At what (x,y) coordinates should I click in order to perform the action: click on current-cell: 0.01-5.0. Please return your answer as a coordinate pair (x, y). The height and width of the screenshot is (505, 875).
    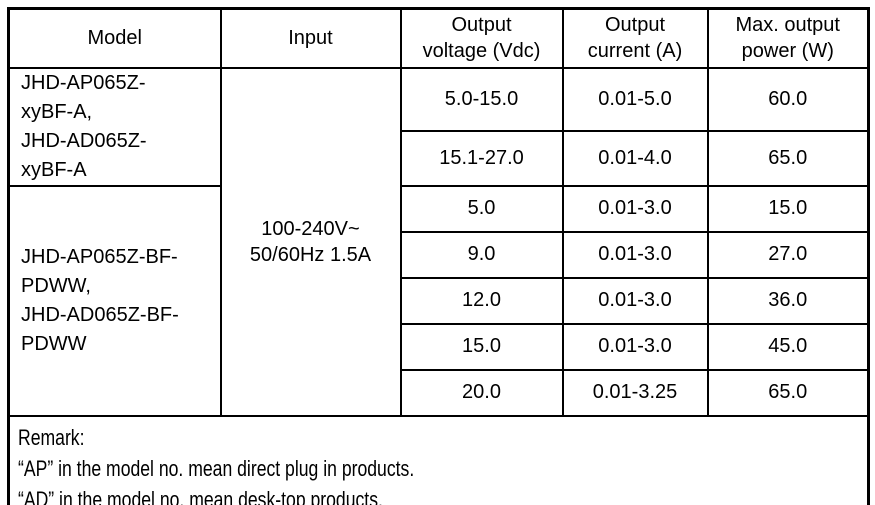
    Looking at the image, I should click on (635, 99).